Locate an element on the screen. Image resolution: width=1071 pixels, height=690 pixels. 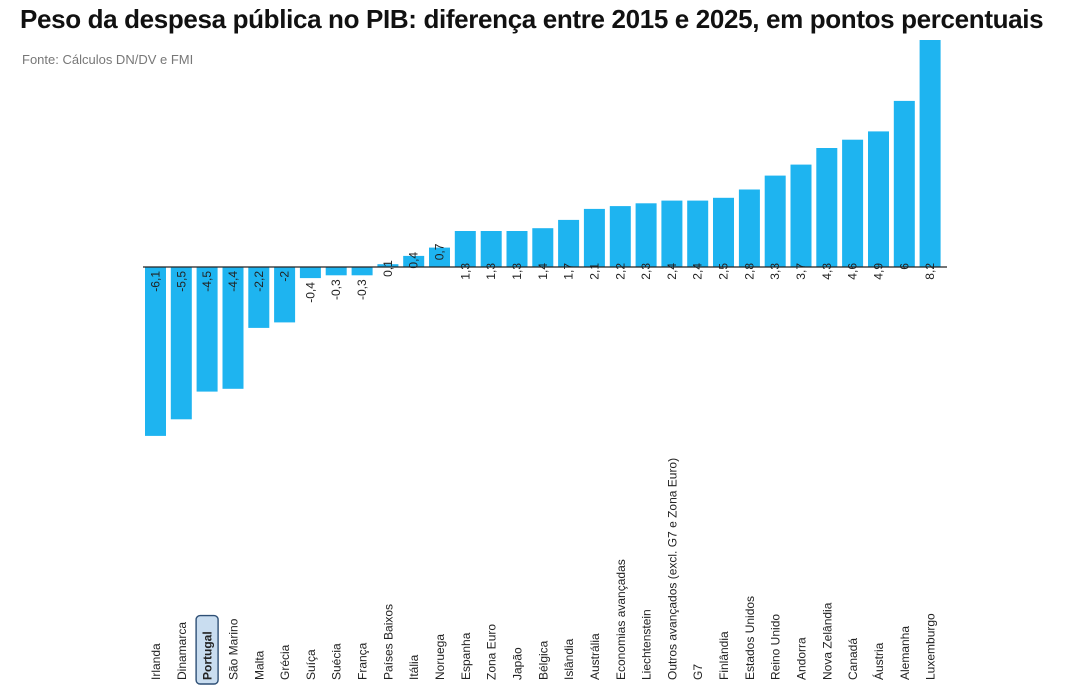
value-label: 0,7 is located at coordinates (440, 251).